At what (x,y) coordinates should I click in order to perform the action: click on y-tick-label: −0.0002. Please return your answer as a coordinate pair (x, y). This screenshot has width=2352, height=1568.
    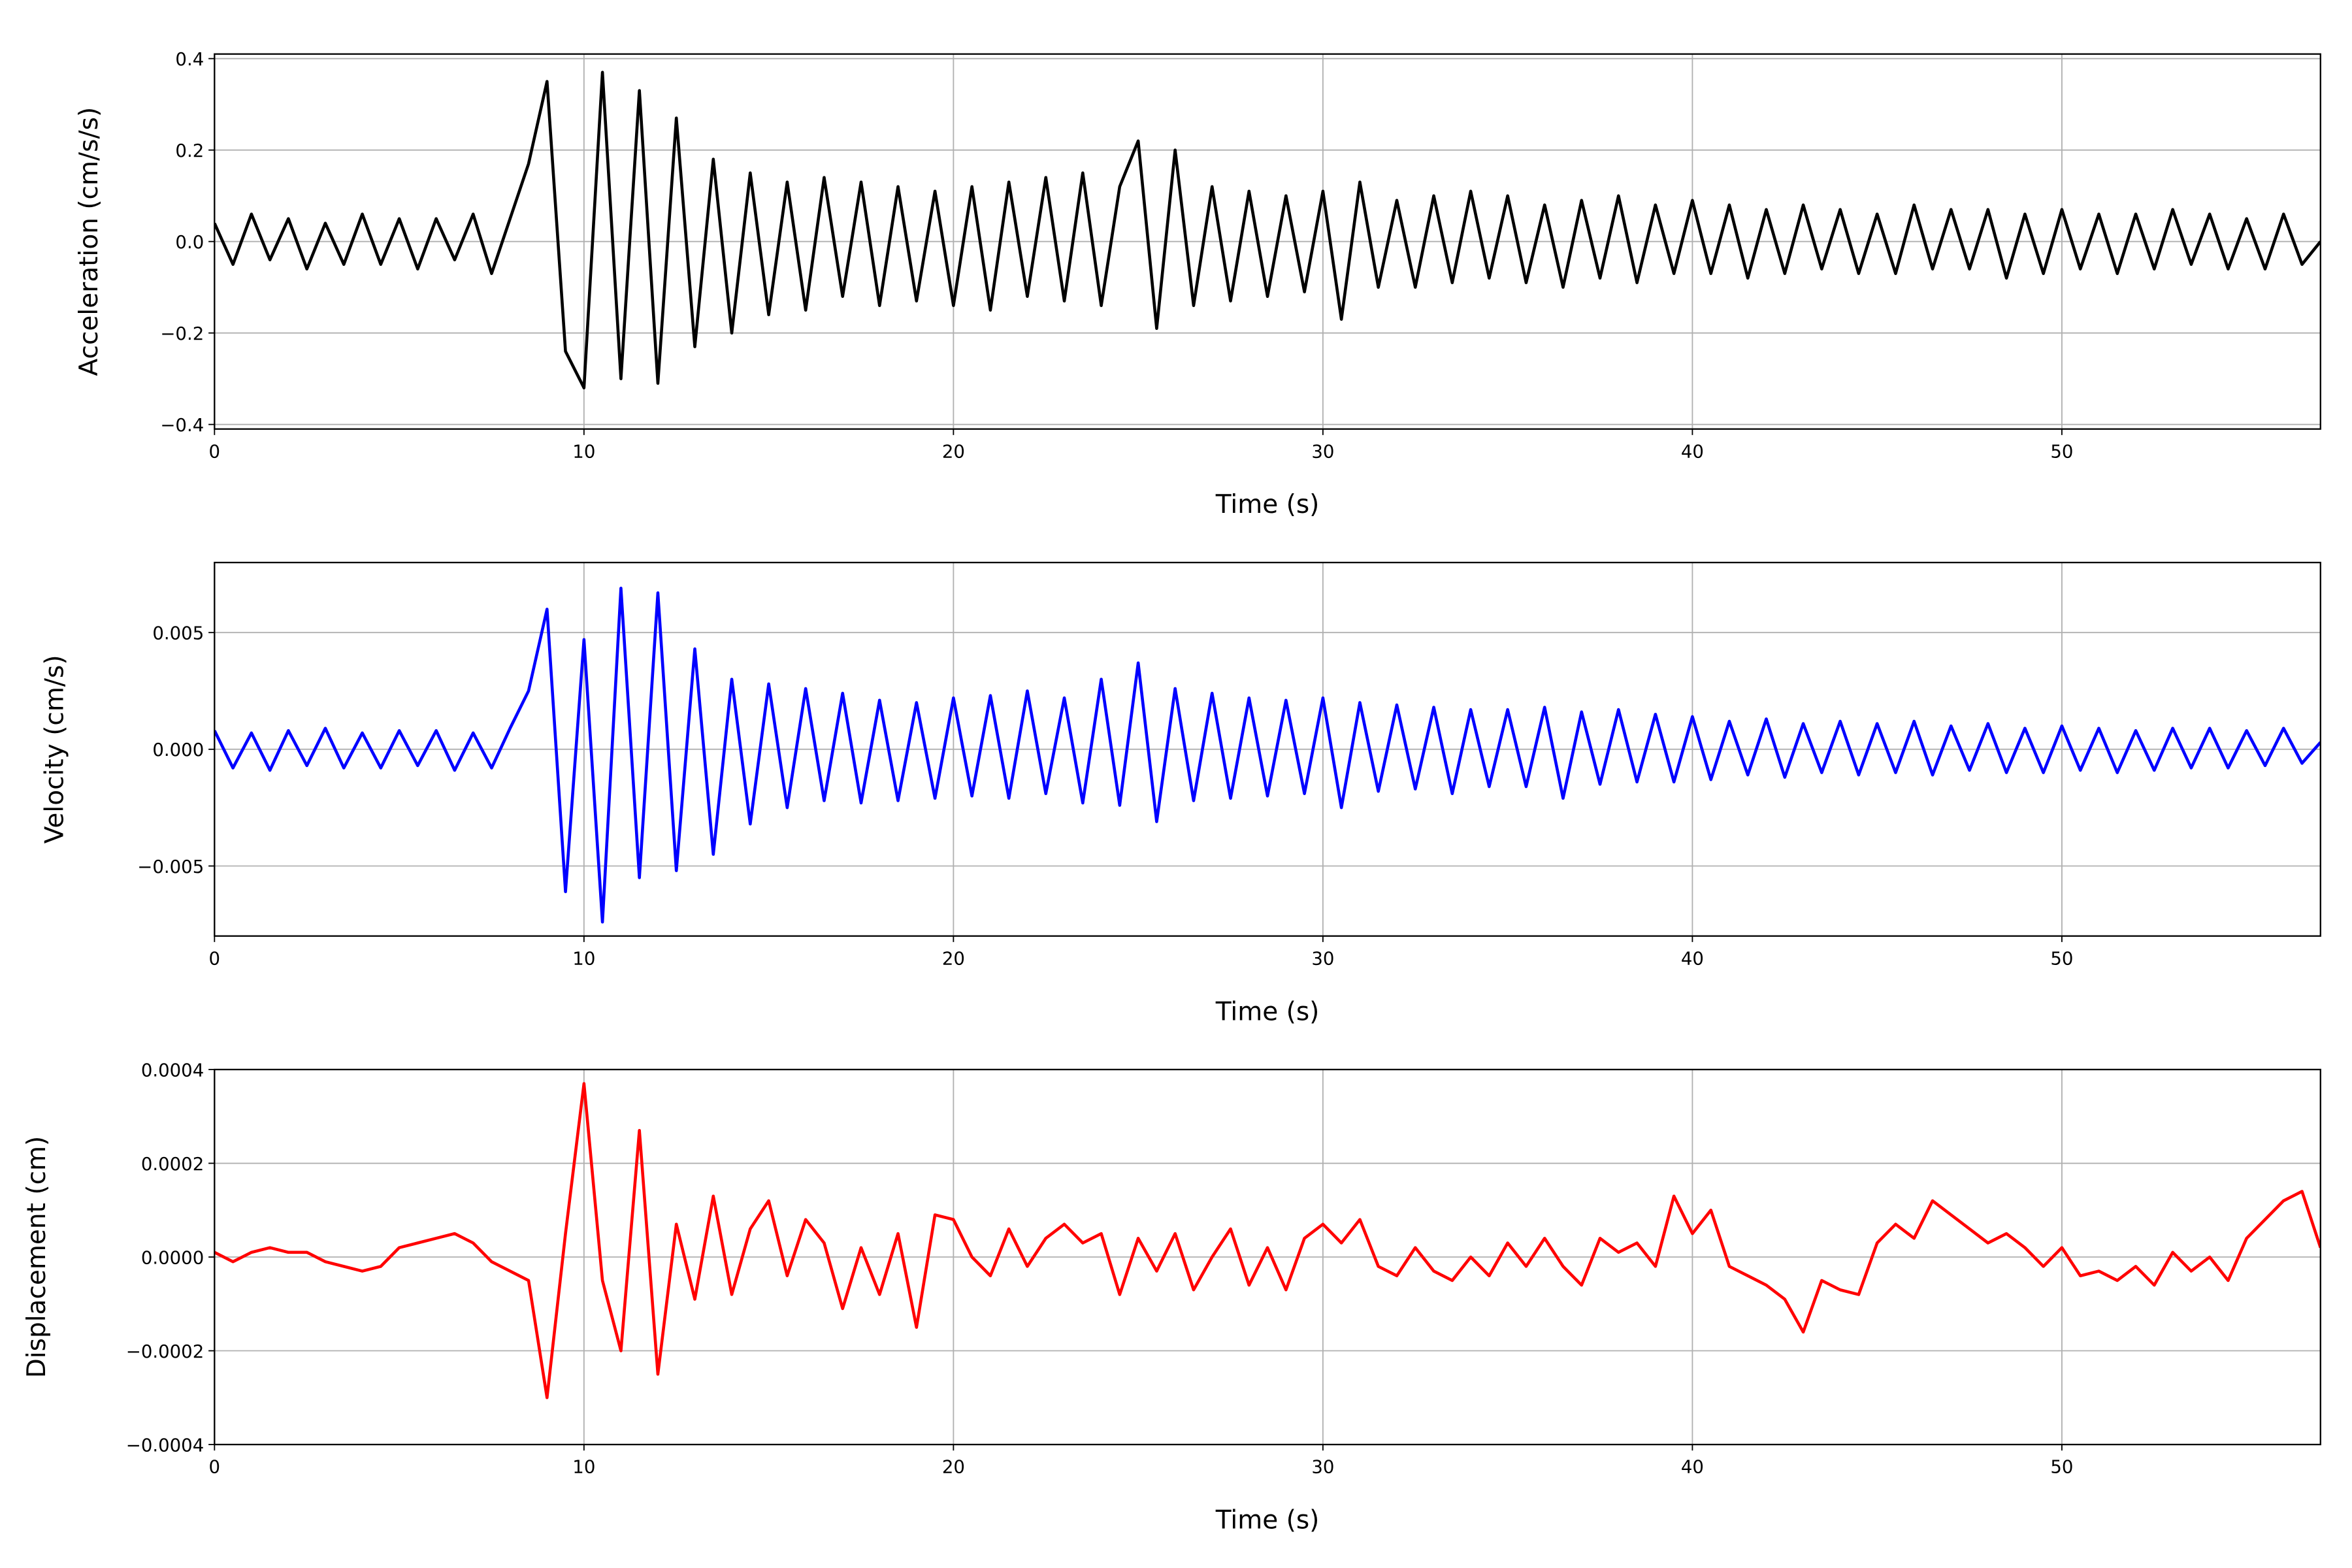
    Looking at the image, I should click on (165, 1351).